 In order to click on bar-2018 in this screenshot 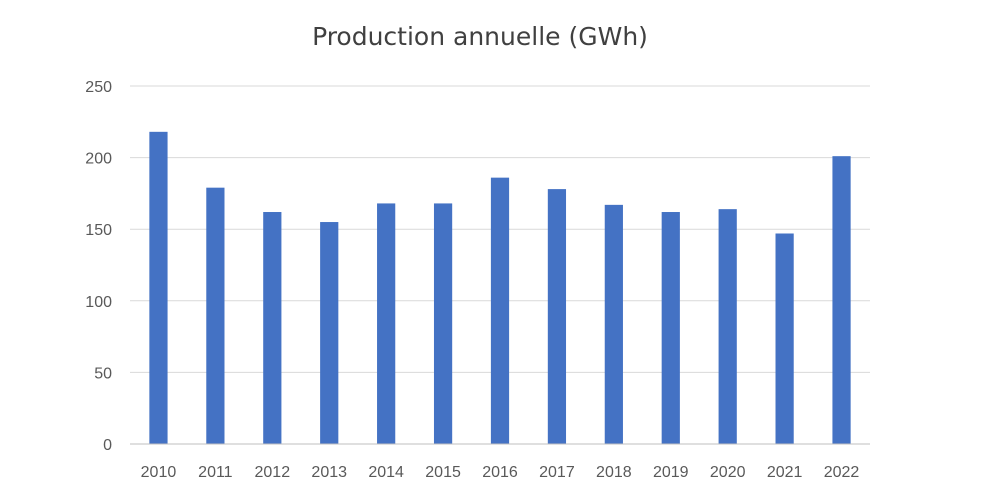, I will do `click(613, 324)`.